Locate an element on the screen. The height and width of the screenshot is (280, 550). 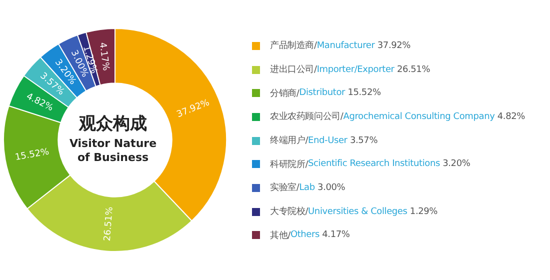
legend-label: 大专院校/Universities & Colleges is located at coordinates (339, 212).